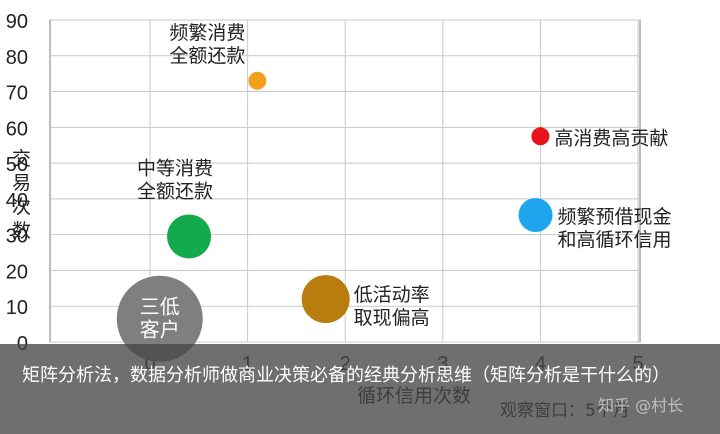  What do you see at coordinates (17, 272) in the screenshot?
I see `y-tick-label: 20` at bounding box center [17, 272].